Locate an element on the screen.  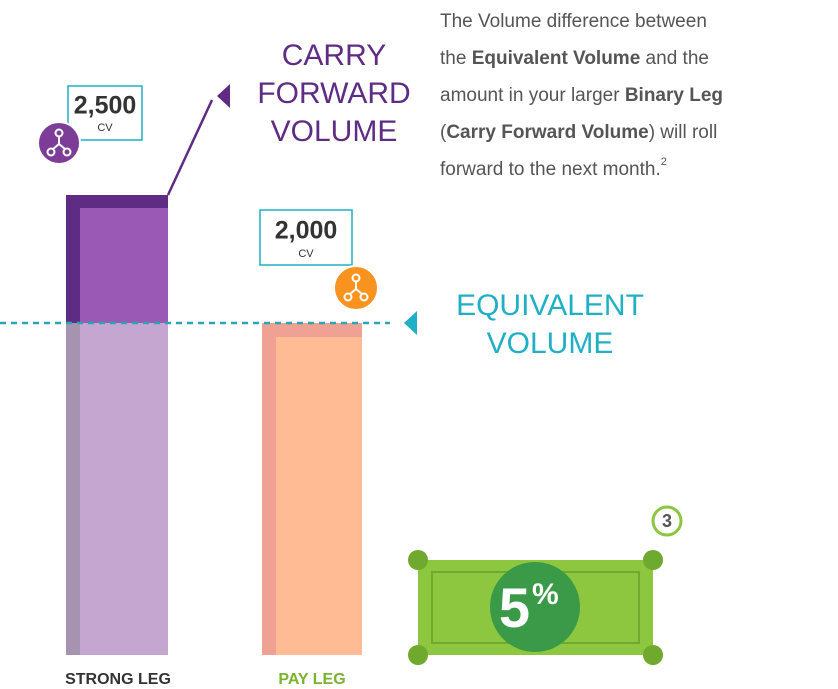
bill-seal is located at coordinates (535, 607).